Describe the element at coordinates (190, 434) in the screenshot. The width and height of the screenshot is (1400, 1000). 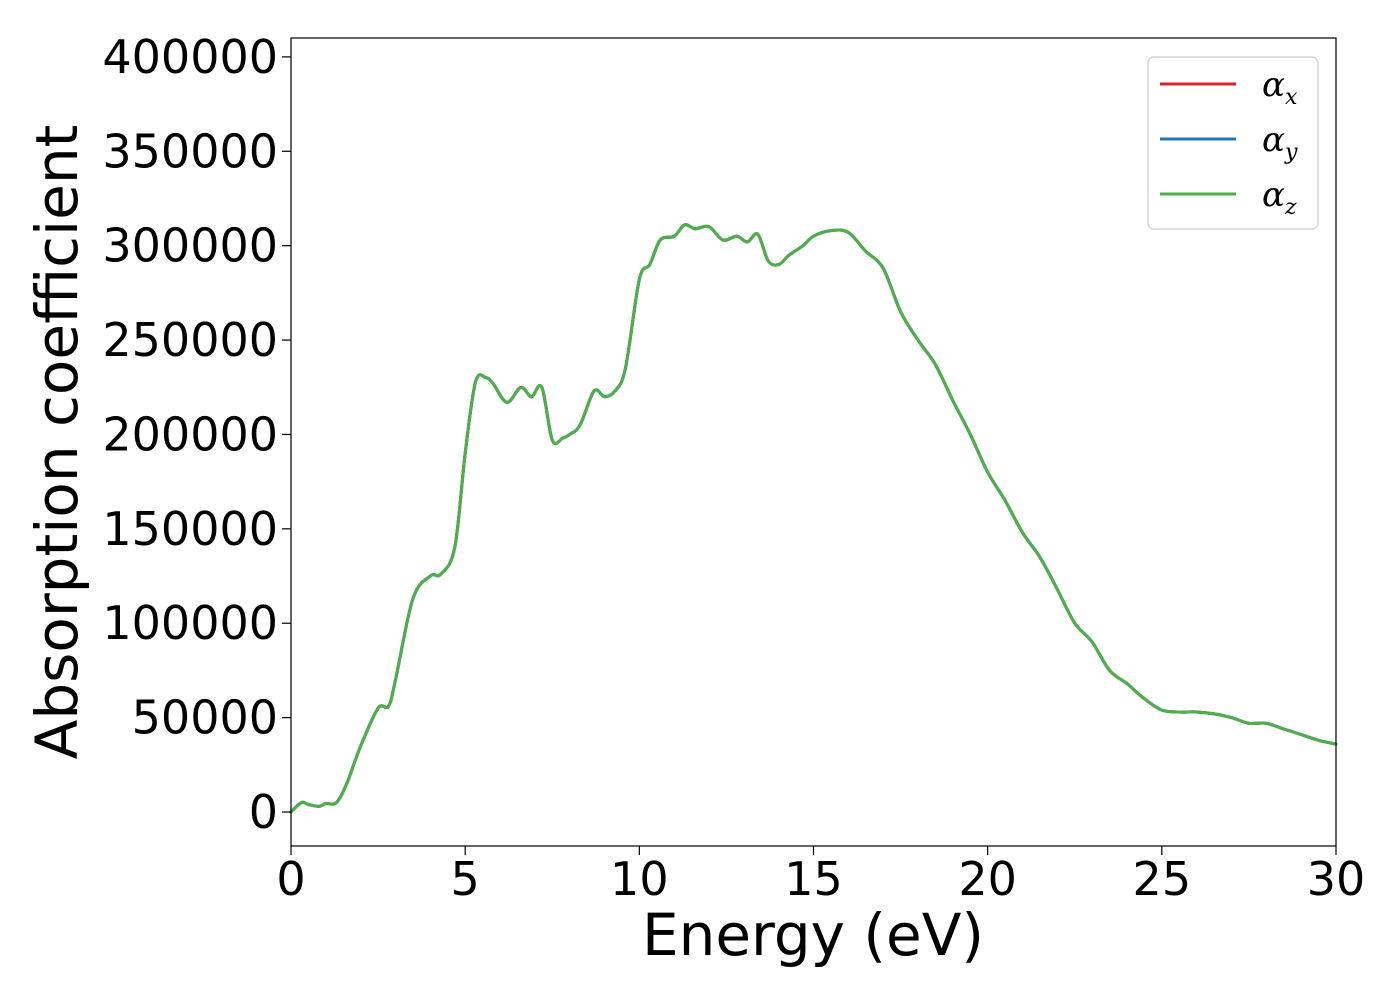
I see `y-tick-label: 200000` at that location.